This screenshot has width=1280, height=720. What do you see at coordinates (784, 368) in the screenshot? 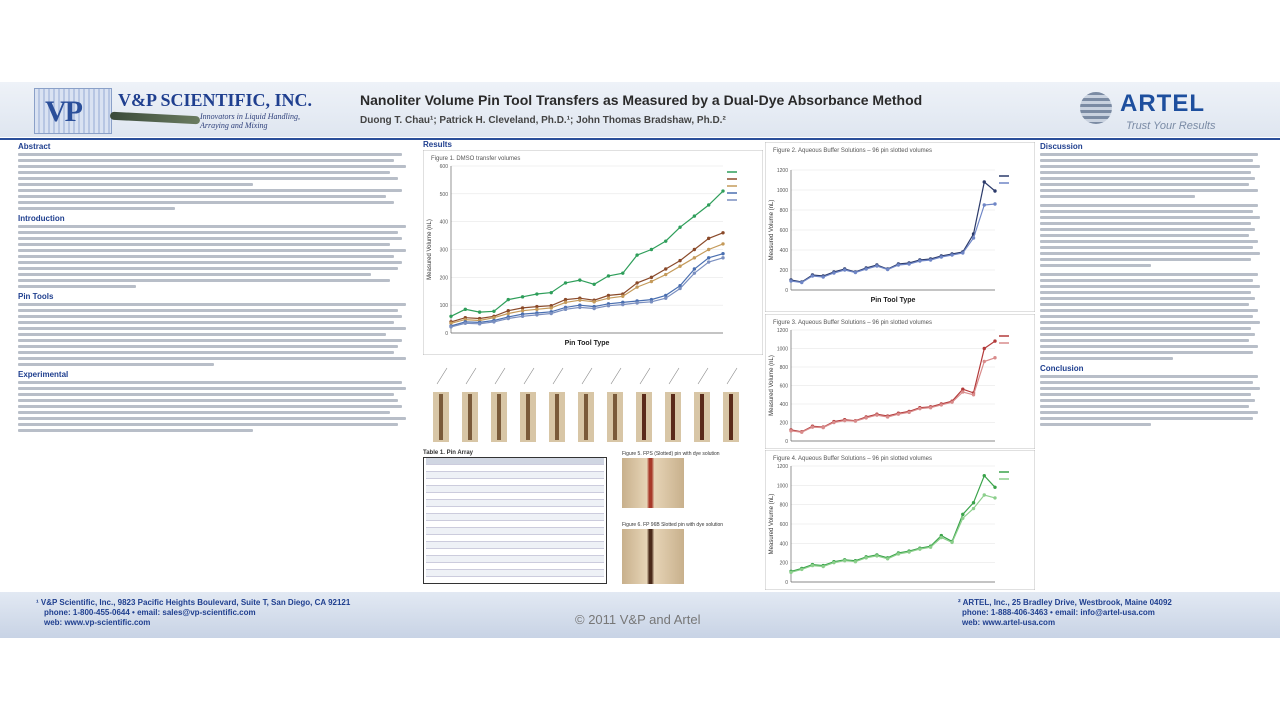
I see `y-tick-label: 800` at bounding box center [784, 368].